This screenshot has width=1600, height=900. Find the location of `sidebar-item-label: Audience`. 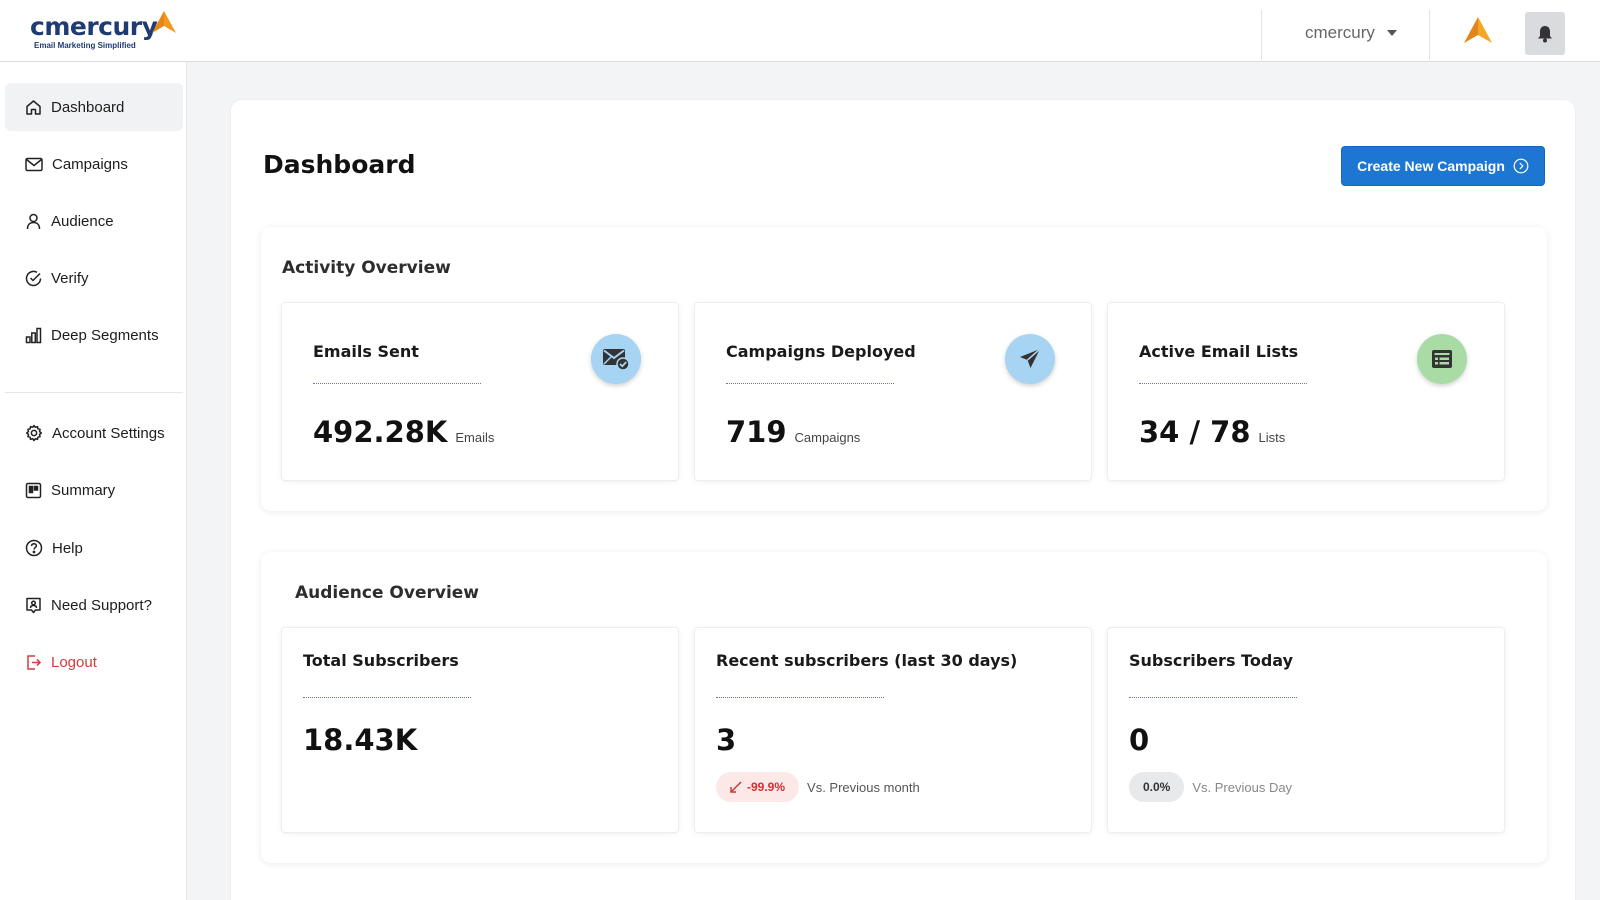

sidebar-item-label: Audience is located at coordinates (82, 221).